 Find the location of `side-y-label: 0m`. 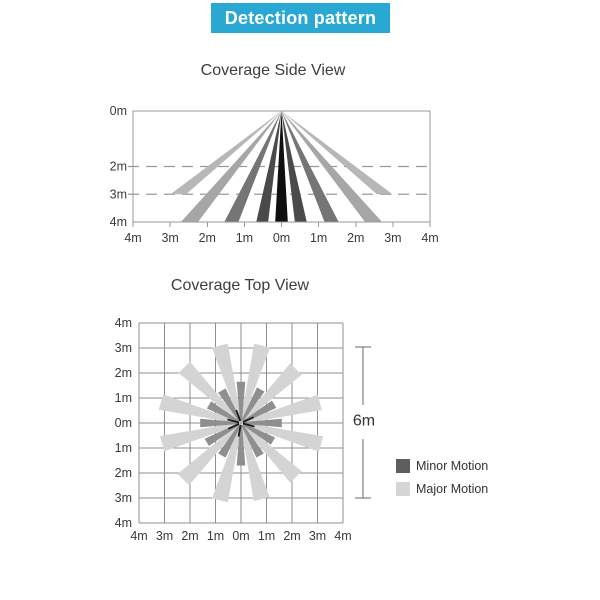

side-y-label: 0m is located at coordinates (118, 111).